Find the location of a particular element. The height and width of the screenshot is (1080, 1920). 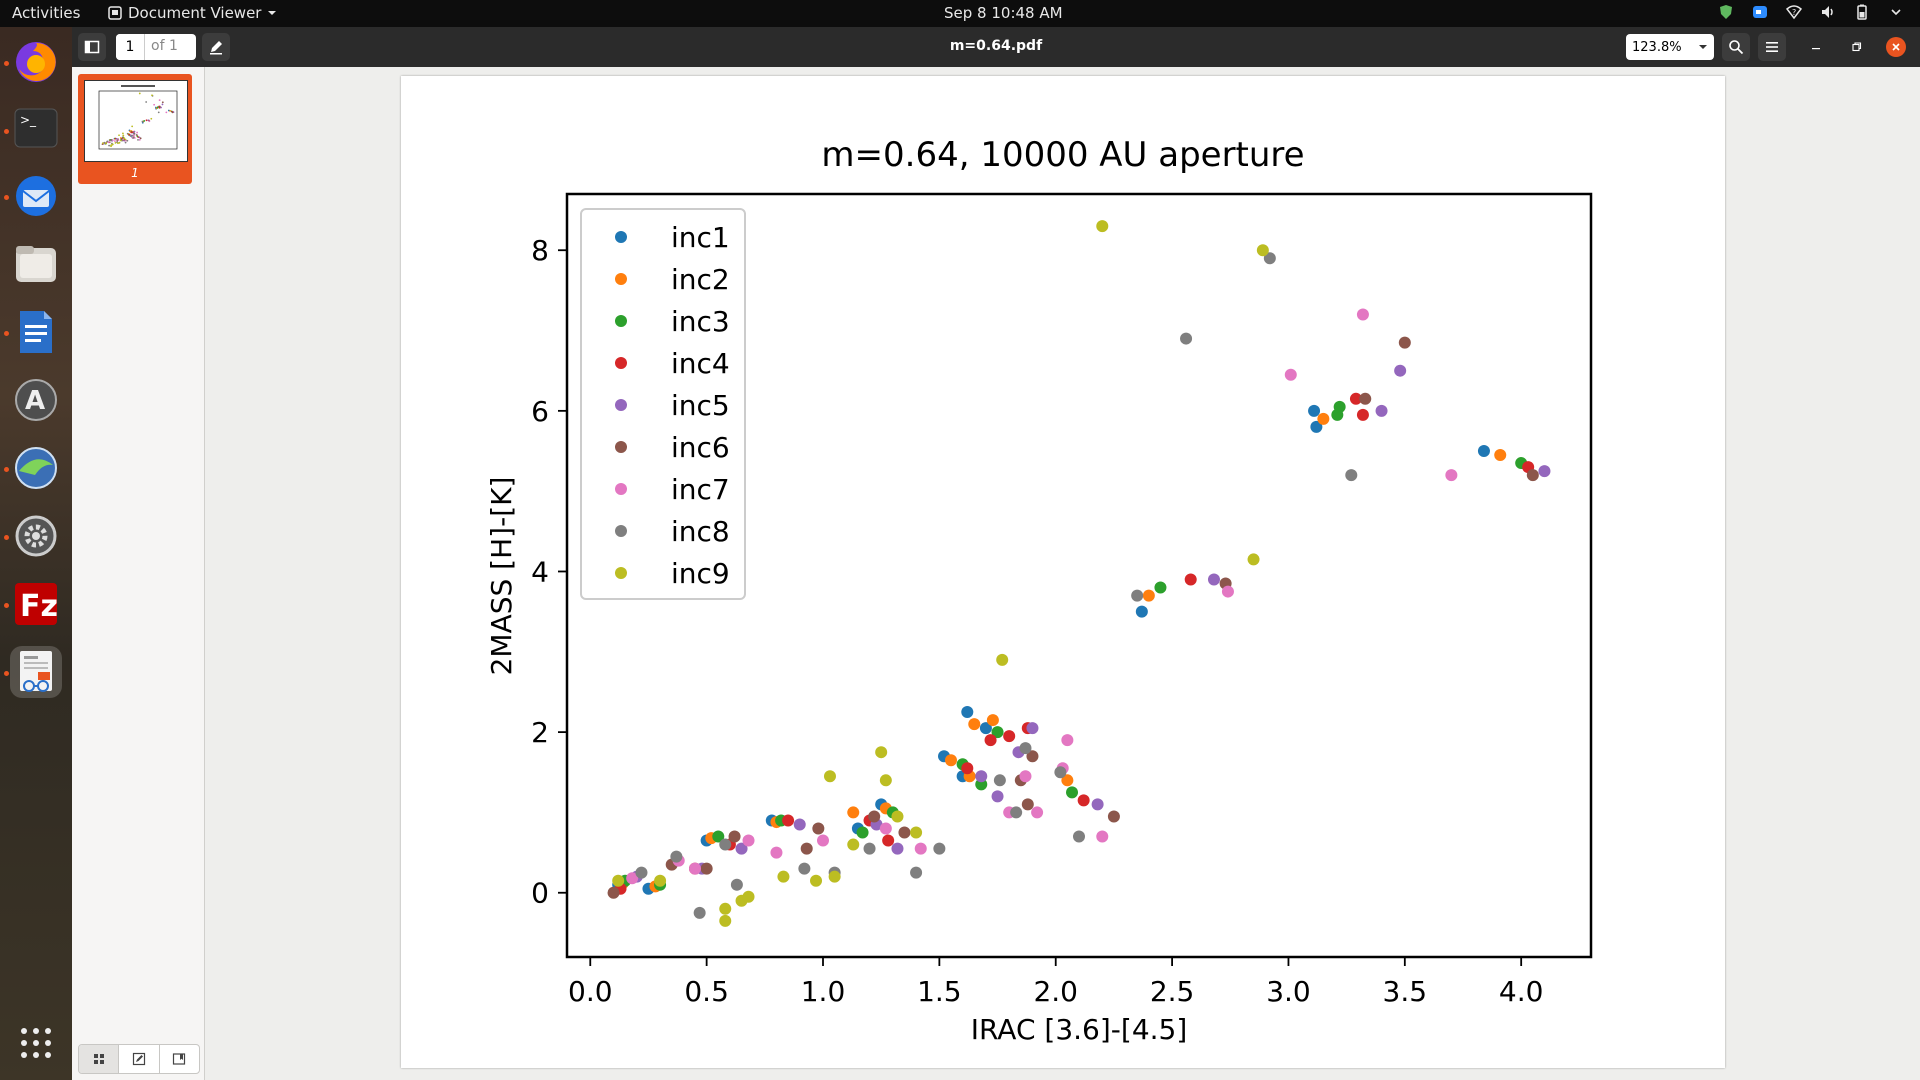

legend-marker-inc5 is located at coordinates (621, 405).